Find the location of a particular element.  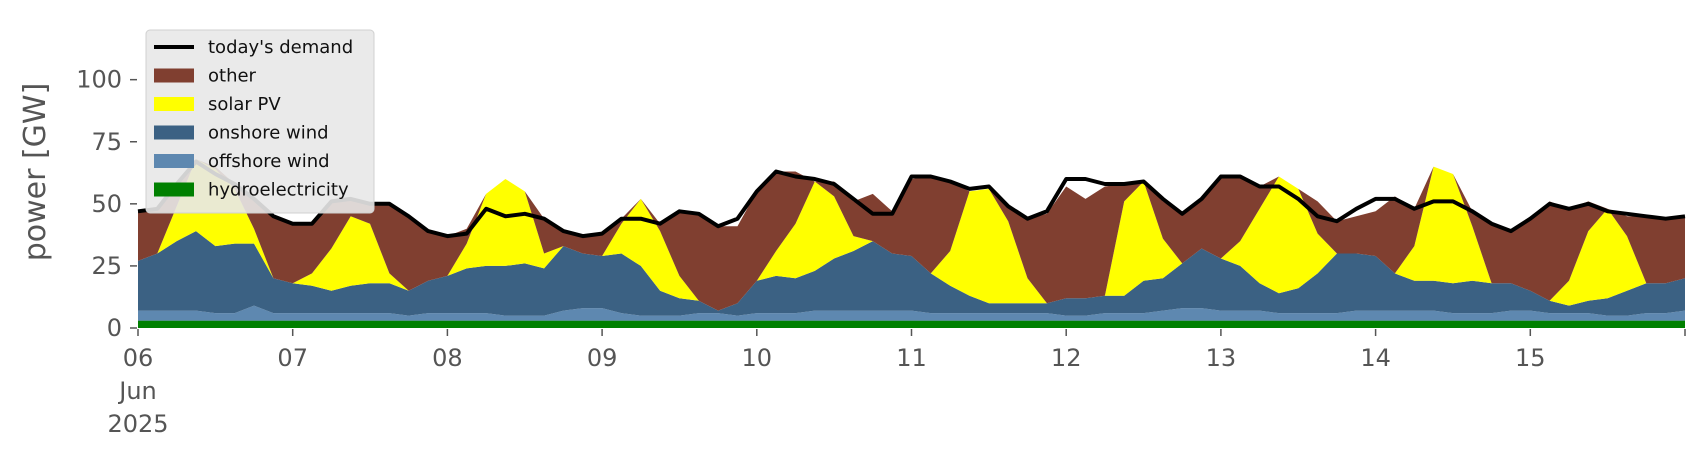

x-tick-label: 08 is located at coordinates (447, 358).